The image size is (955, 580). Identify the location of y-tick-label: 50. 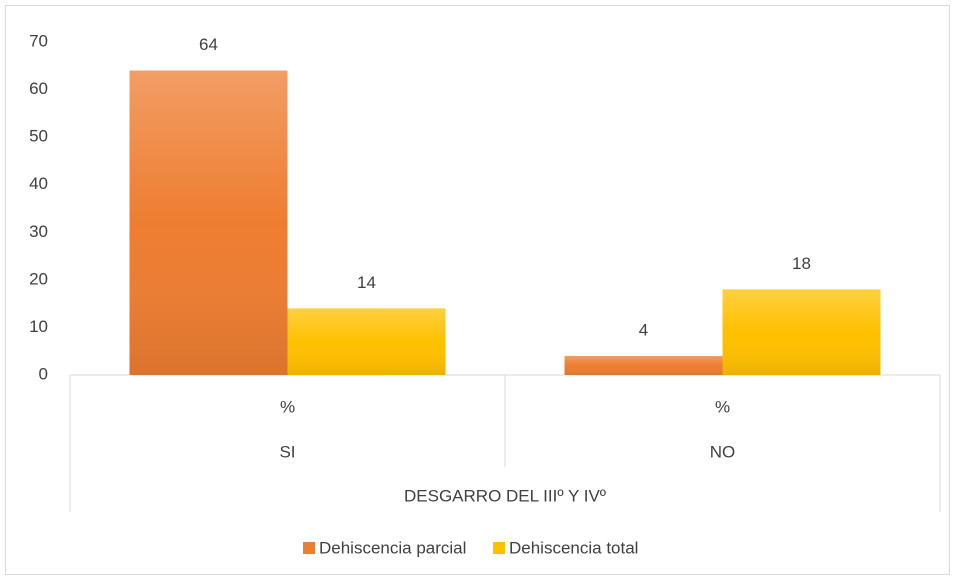
(38, 136).